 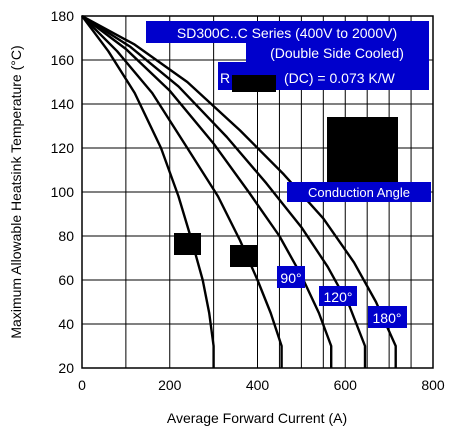 I want to click on x-axis-label: Average Forward Current (A), so click(x=257, y=418).